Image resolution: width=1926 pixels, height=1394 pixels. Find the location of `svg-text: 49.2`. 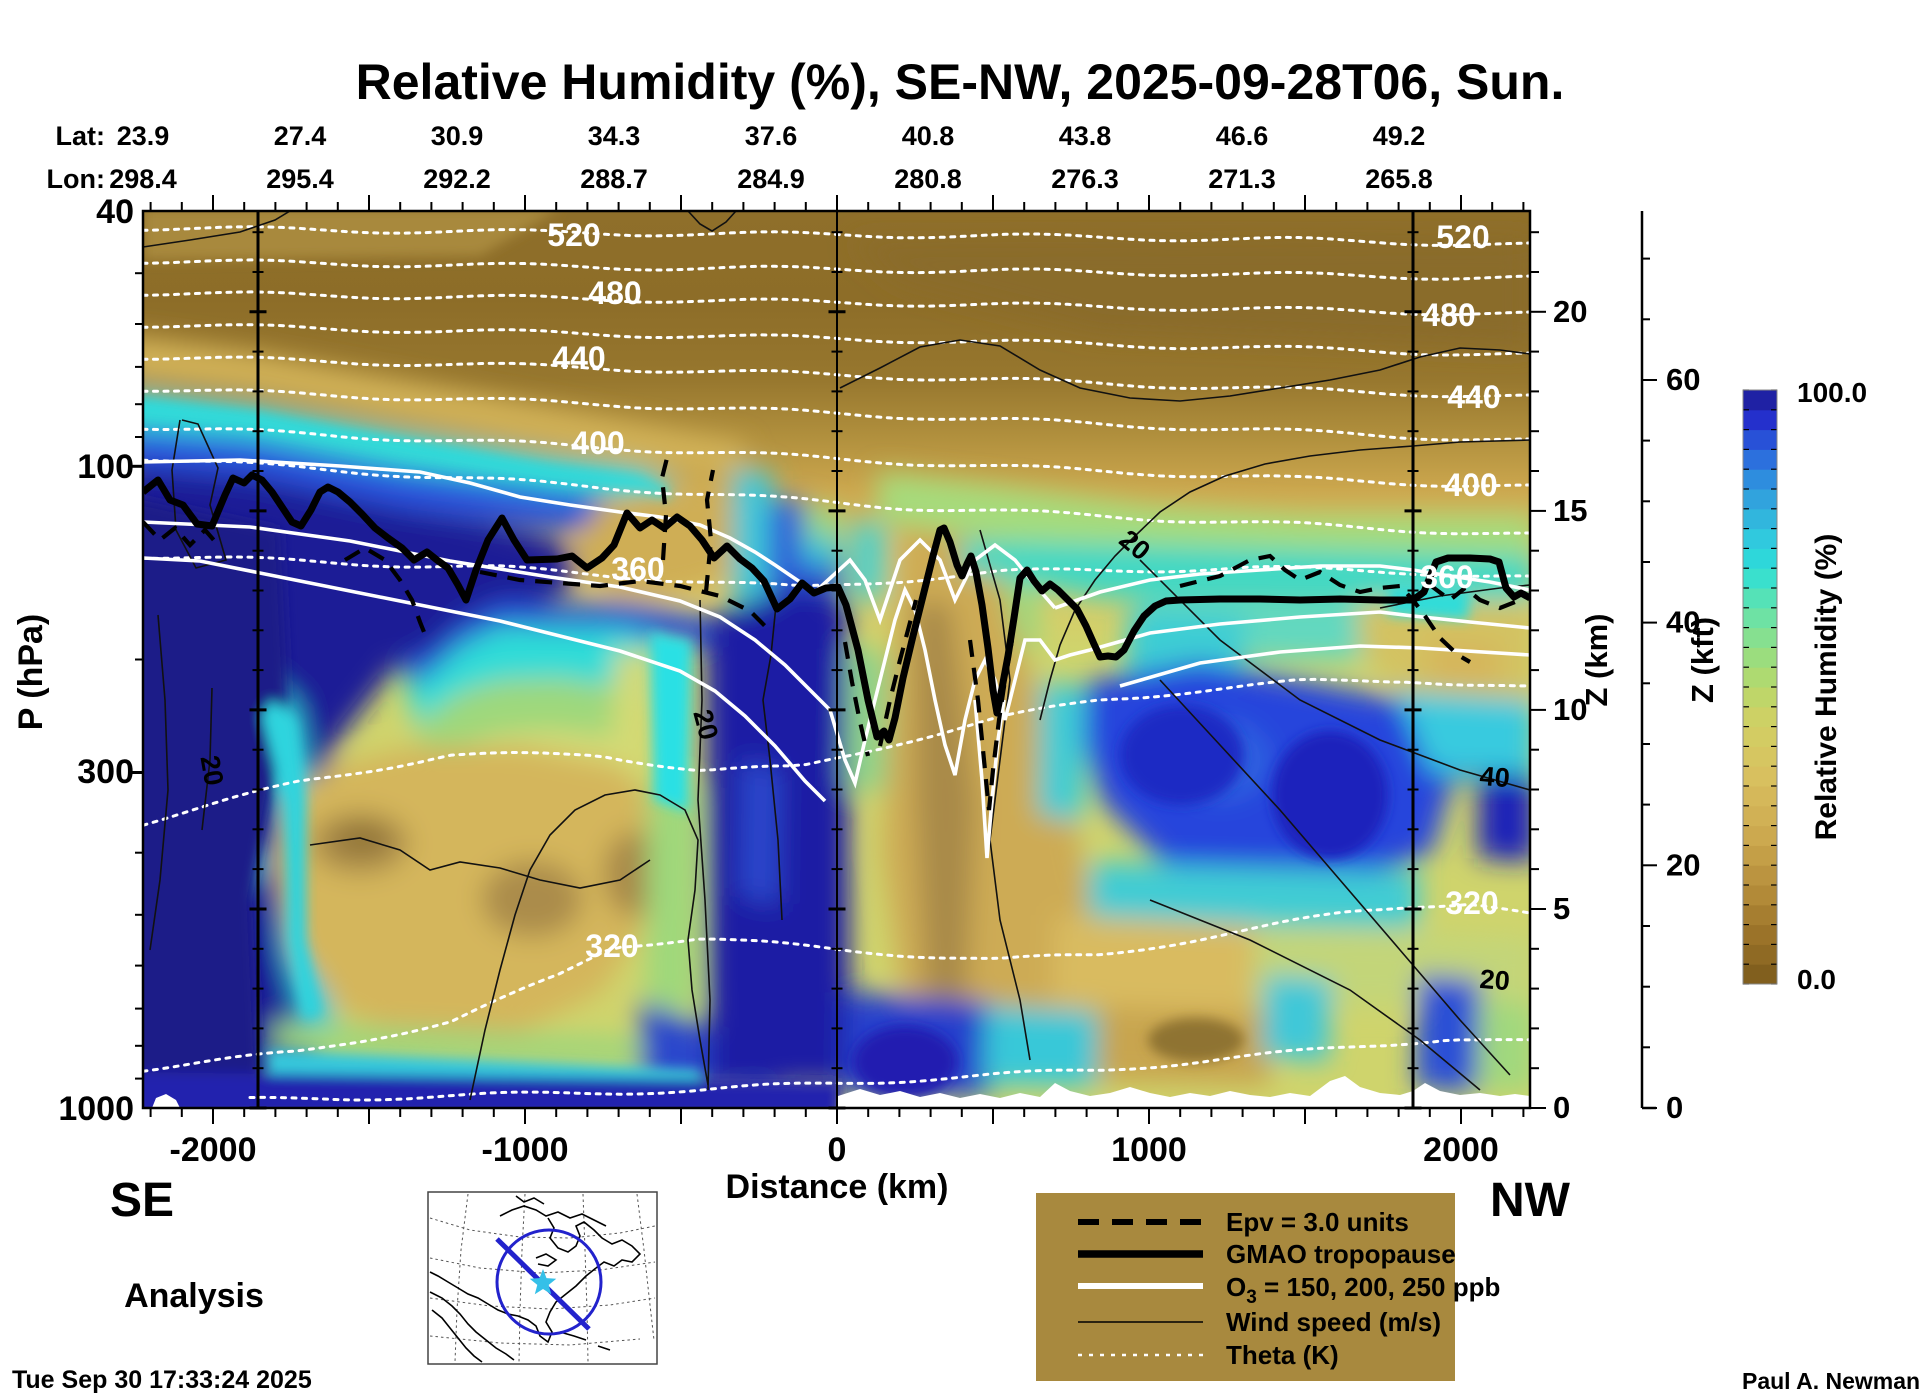

svg-text: 49.2 is located at coordinates (1399, 136).